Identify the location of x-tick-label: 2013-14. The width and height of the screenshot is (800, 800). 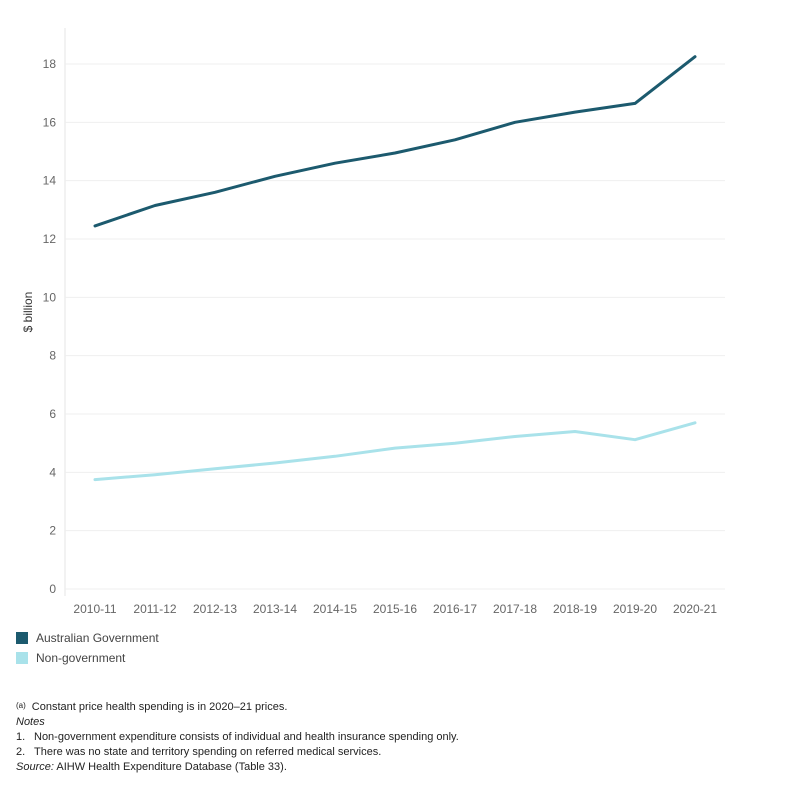
(275, 609).